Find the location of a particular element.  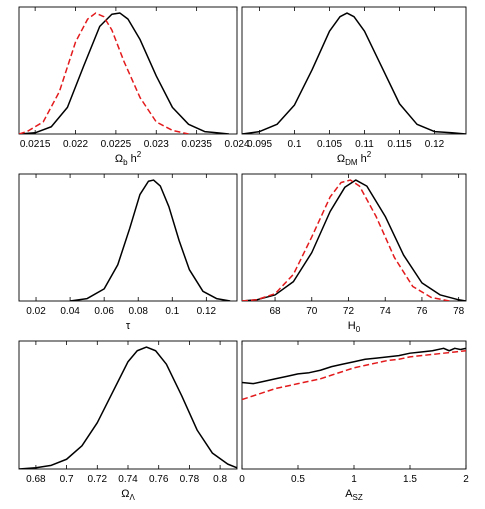

x-tick-label: 0 is located at coordinates (242, 479).